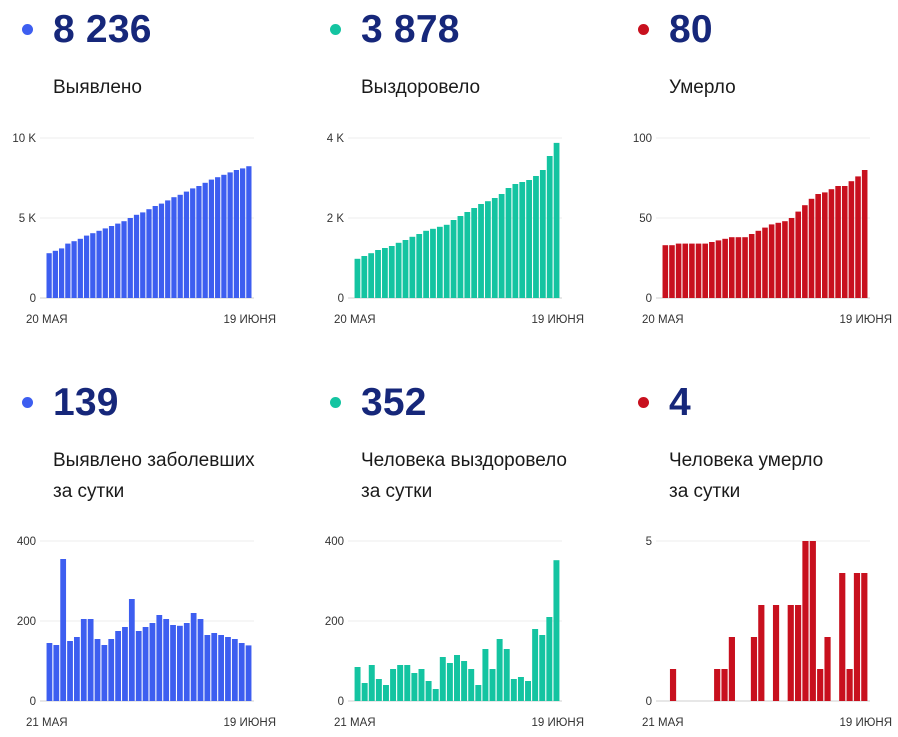 This screenshot has height=737, width=898. Describe the element at coordinates (702, 87) in the screenshot. I see `stat-label-line: Умерло` at that location.